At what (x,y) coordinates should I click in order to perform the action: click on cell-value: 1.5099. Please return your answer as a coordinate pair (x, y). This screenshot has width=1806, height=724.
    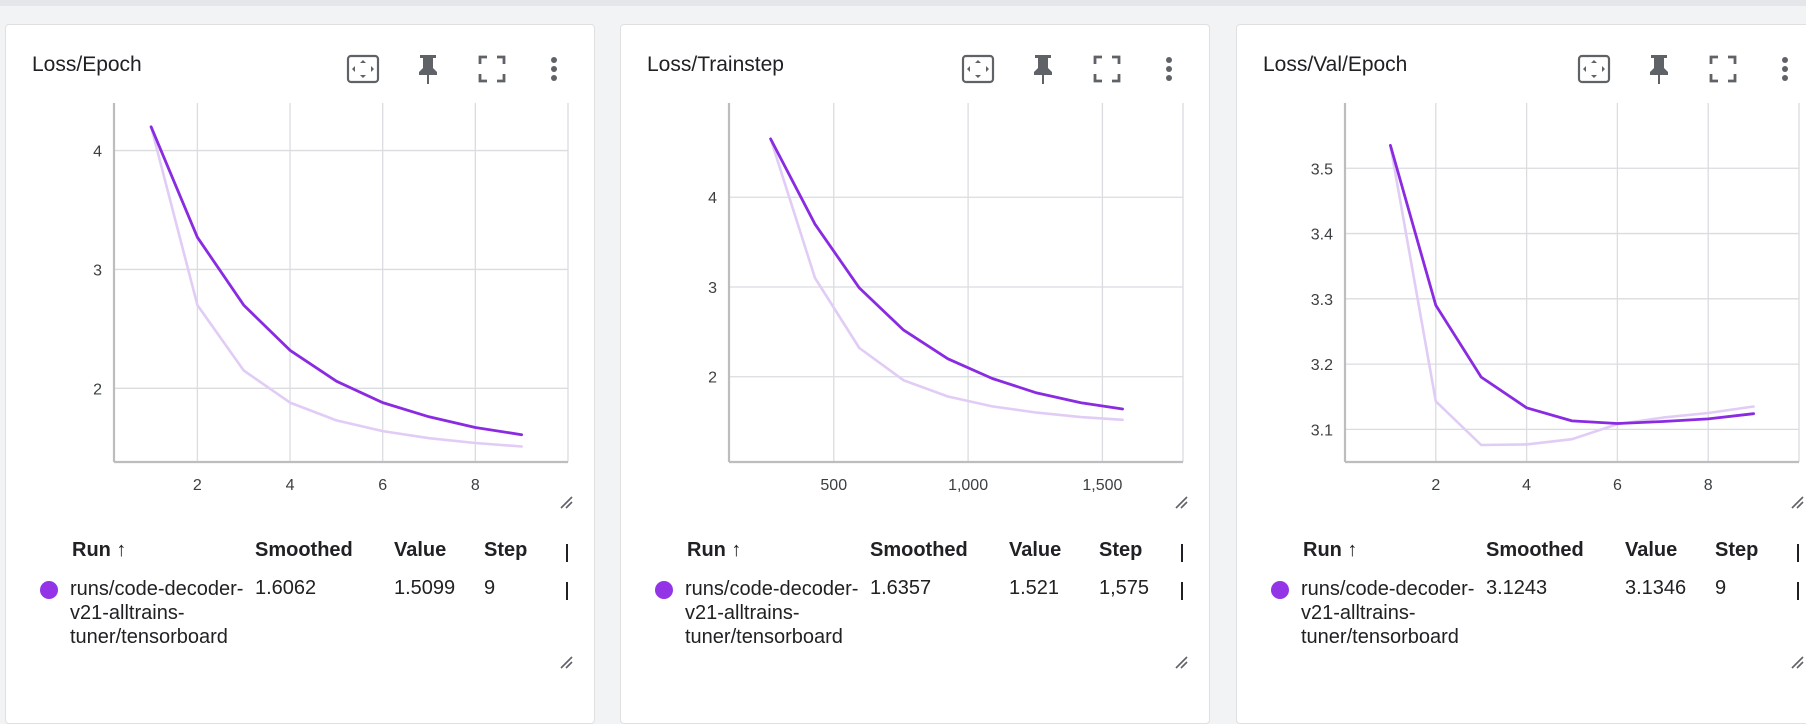
    Looking at the image, I should click on (425, 588).